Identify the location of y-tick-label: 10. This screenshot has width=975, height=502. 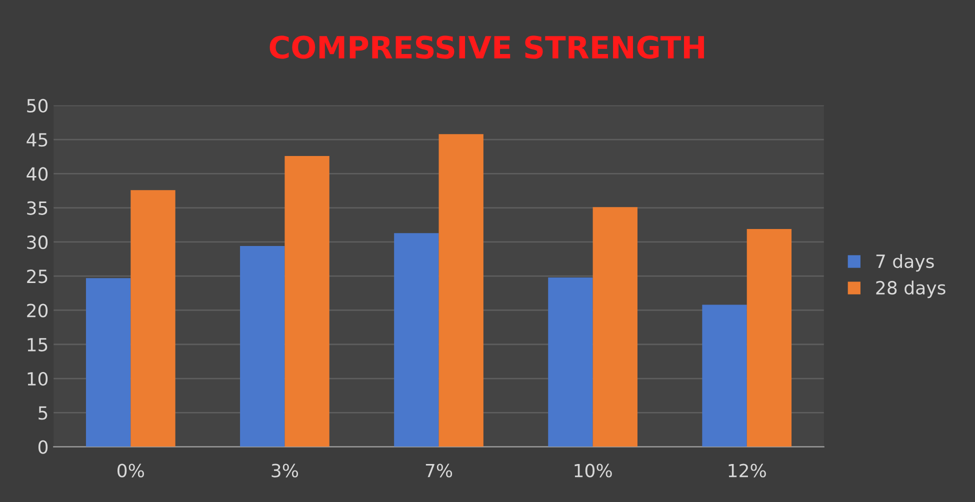
(38, 379).